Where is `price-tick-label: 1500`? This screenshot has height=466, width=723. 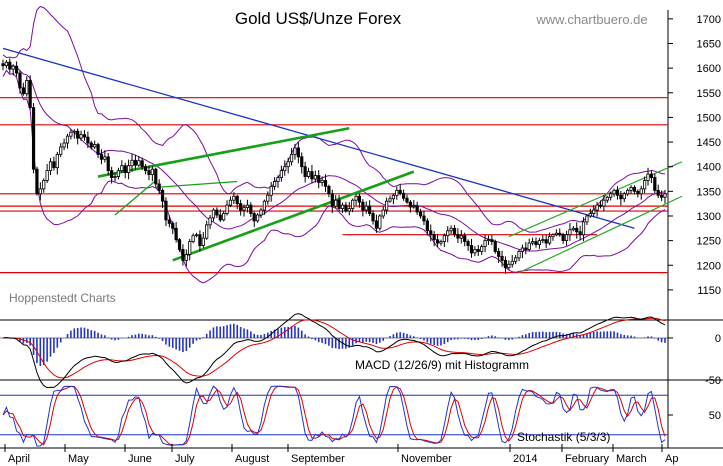 price-tick-label: 1500 is located at coordinates (709, 118).